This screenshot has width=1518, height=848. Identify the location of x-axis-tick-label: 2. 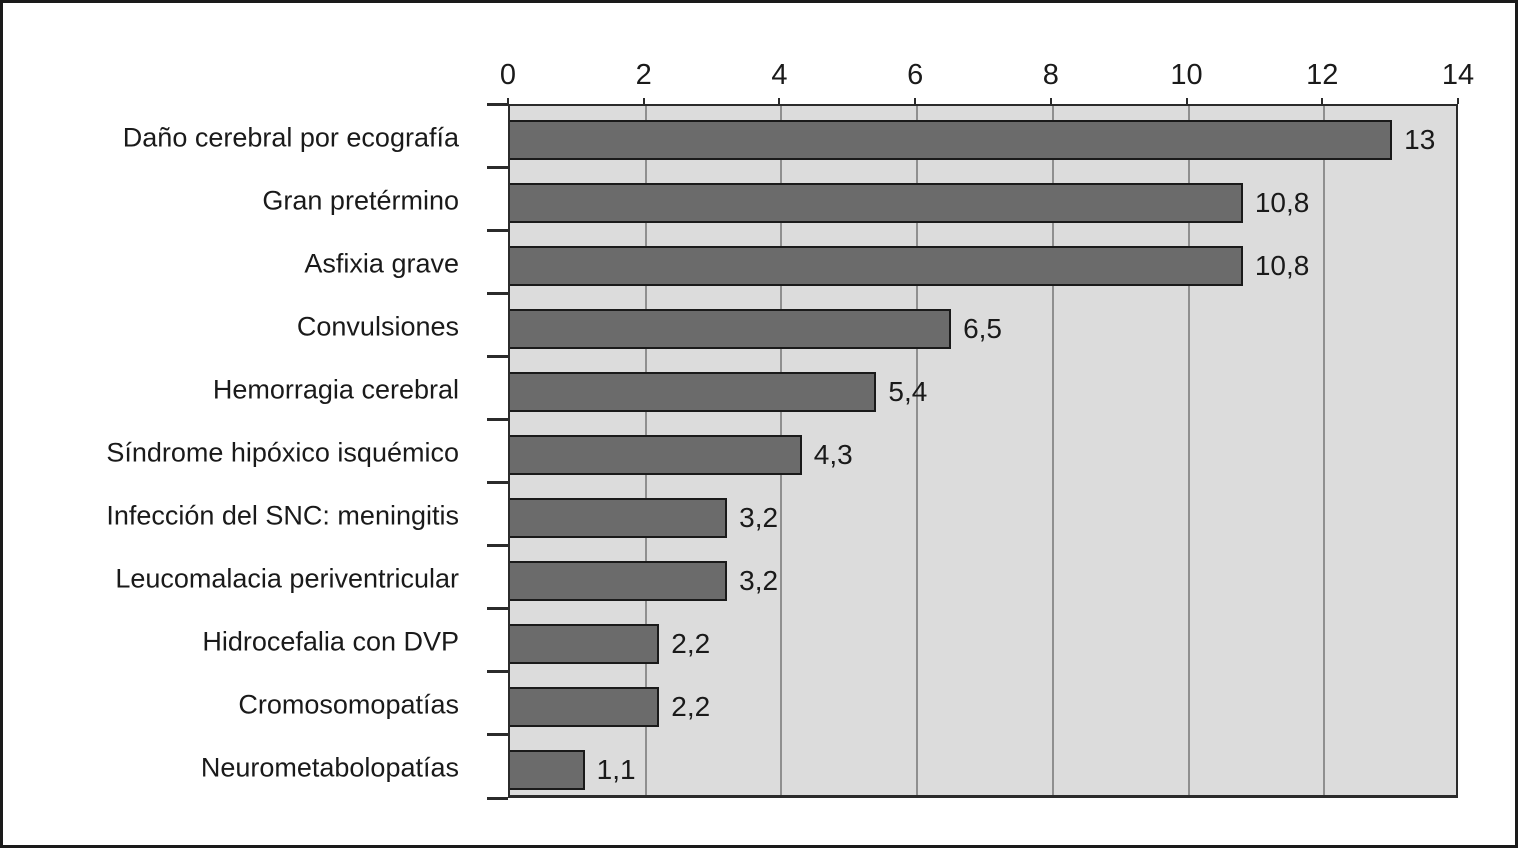
(643, 75).